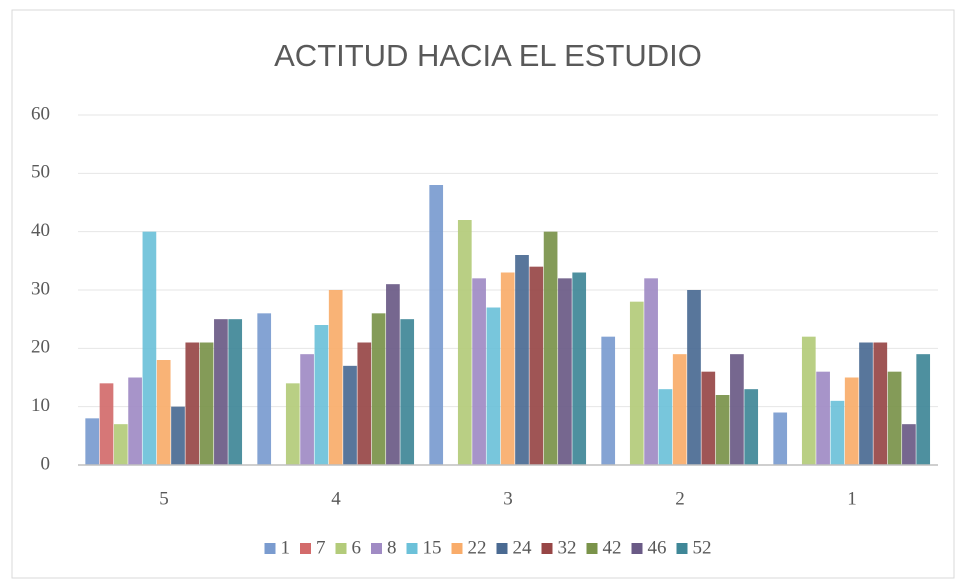 Image resolution: width=956 pixels, height=579 pixels. Describe the element at coordinates (40, 405) in the screenshot. I see `y-tick-label: 10` at that location.